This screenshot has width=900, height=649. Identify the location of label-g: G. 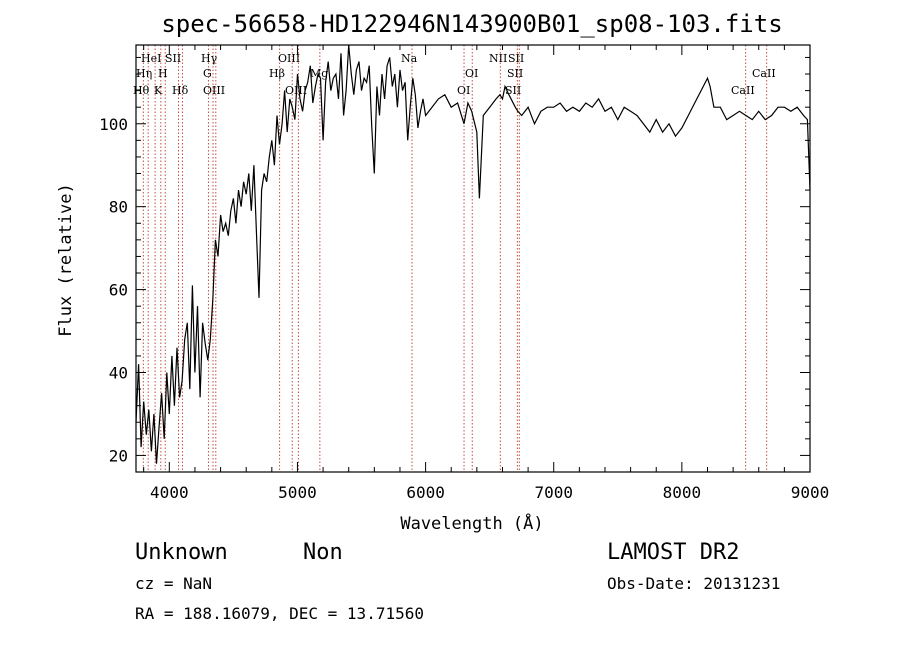
(207, 73).